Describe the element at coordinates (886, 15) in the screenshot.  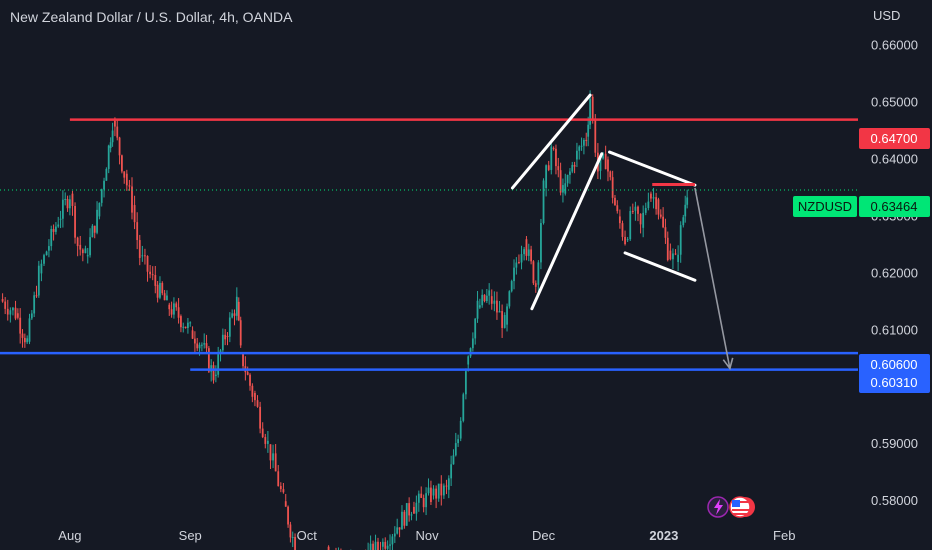
I see `axis-currency: USD` at that location.